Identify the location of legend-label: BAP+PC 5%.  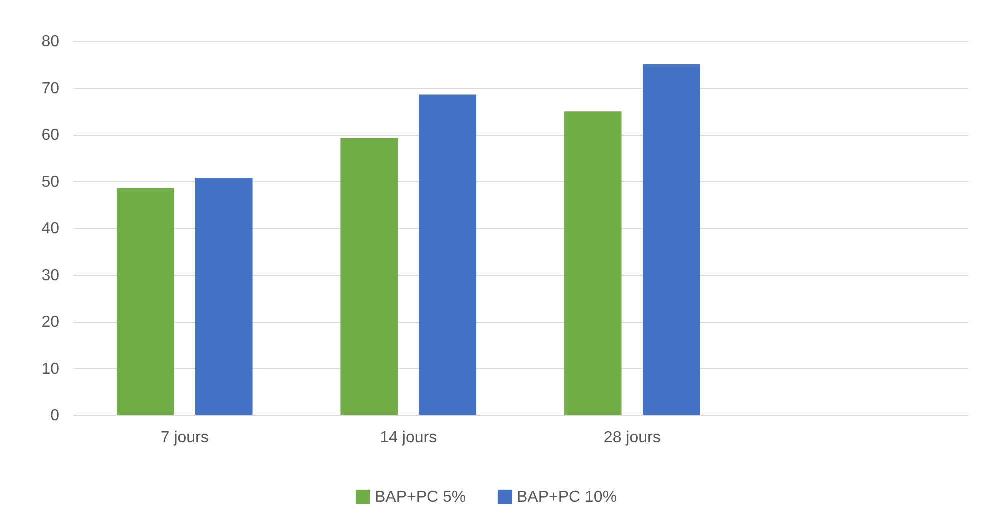
(420, 497).